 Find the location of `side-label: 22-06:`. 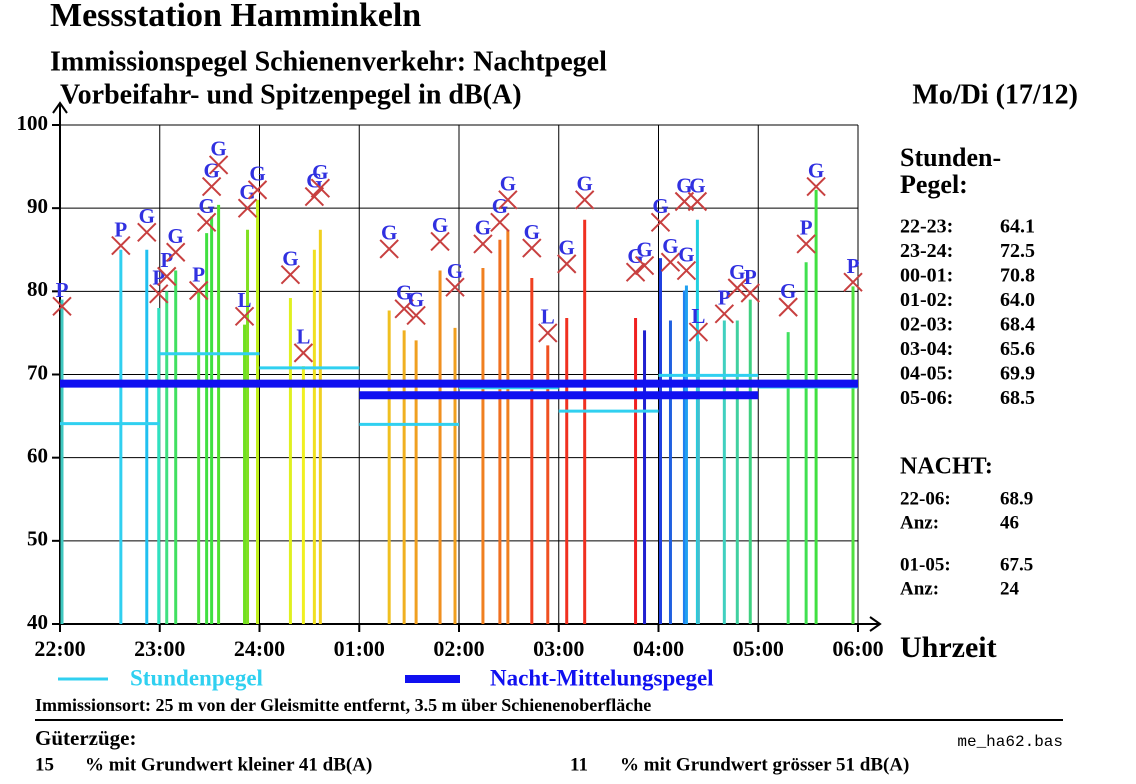

side-label: 22-06: is located at coordinates (925, 498).